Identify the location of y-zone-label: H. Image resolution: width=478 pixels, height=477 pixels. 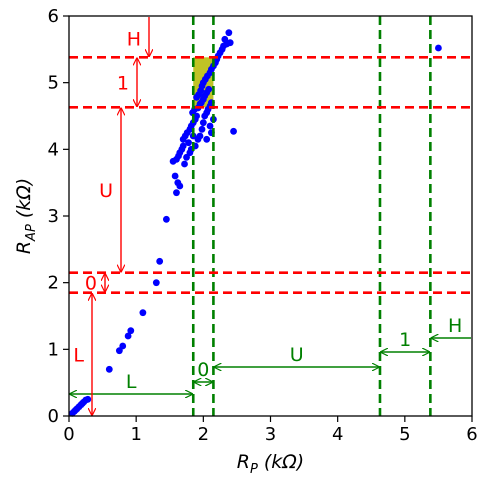
(134, 40).